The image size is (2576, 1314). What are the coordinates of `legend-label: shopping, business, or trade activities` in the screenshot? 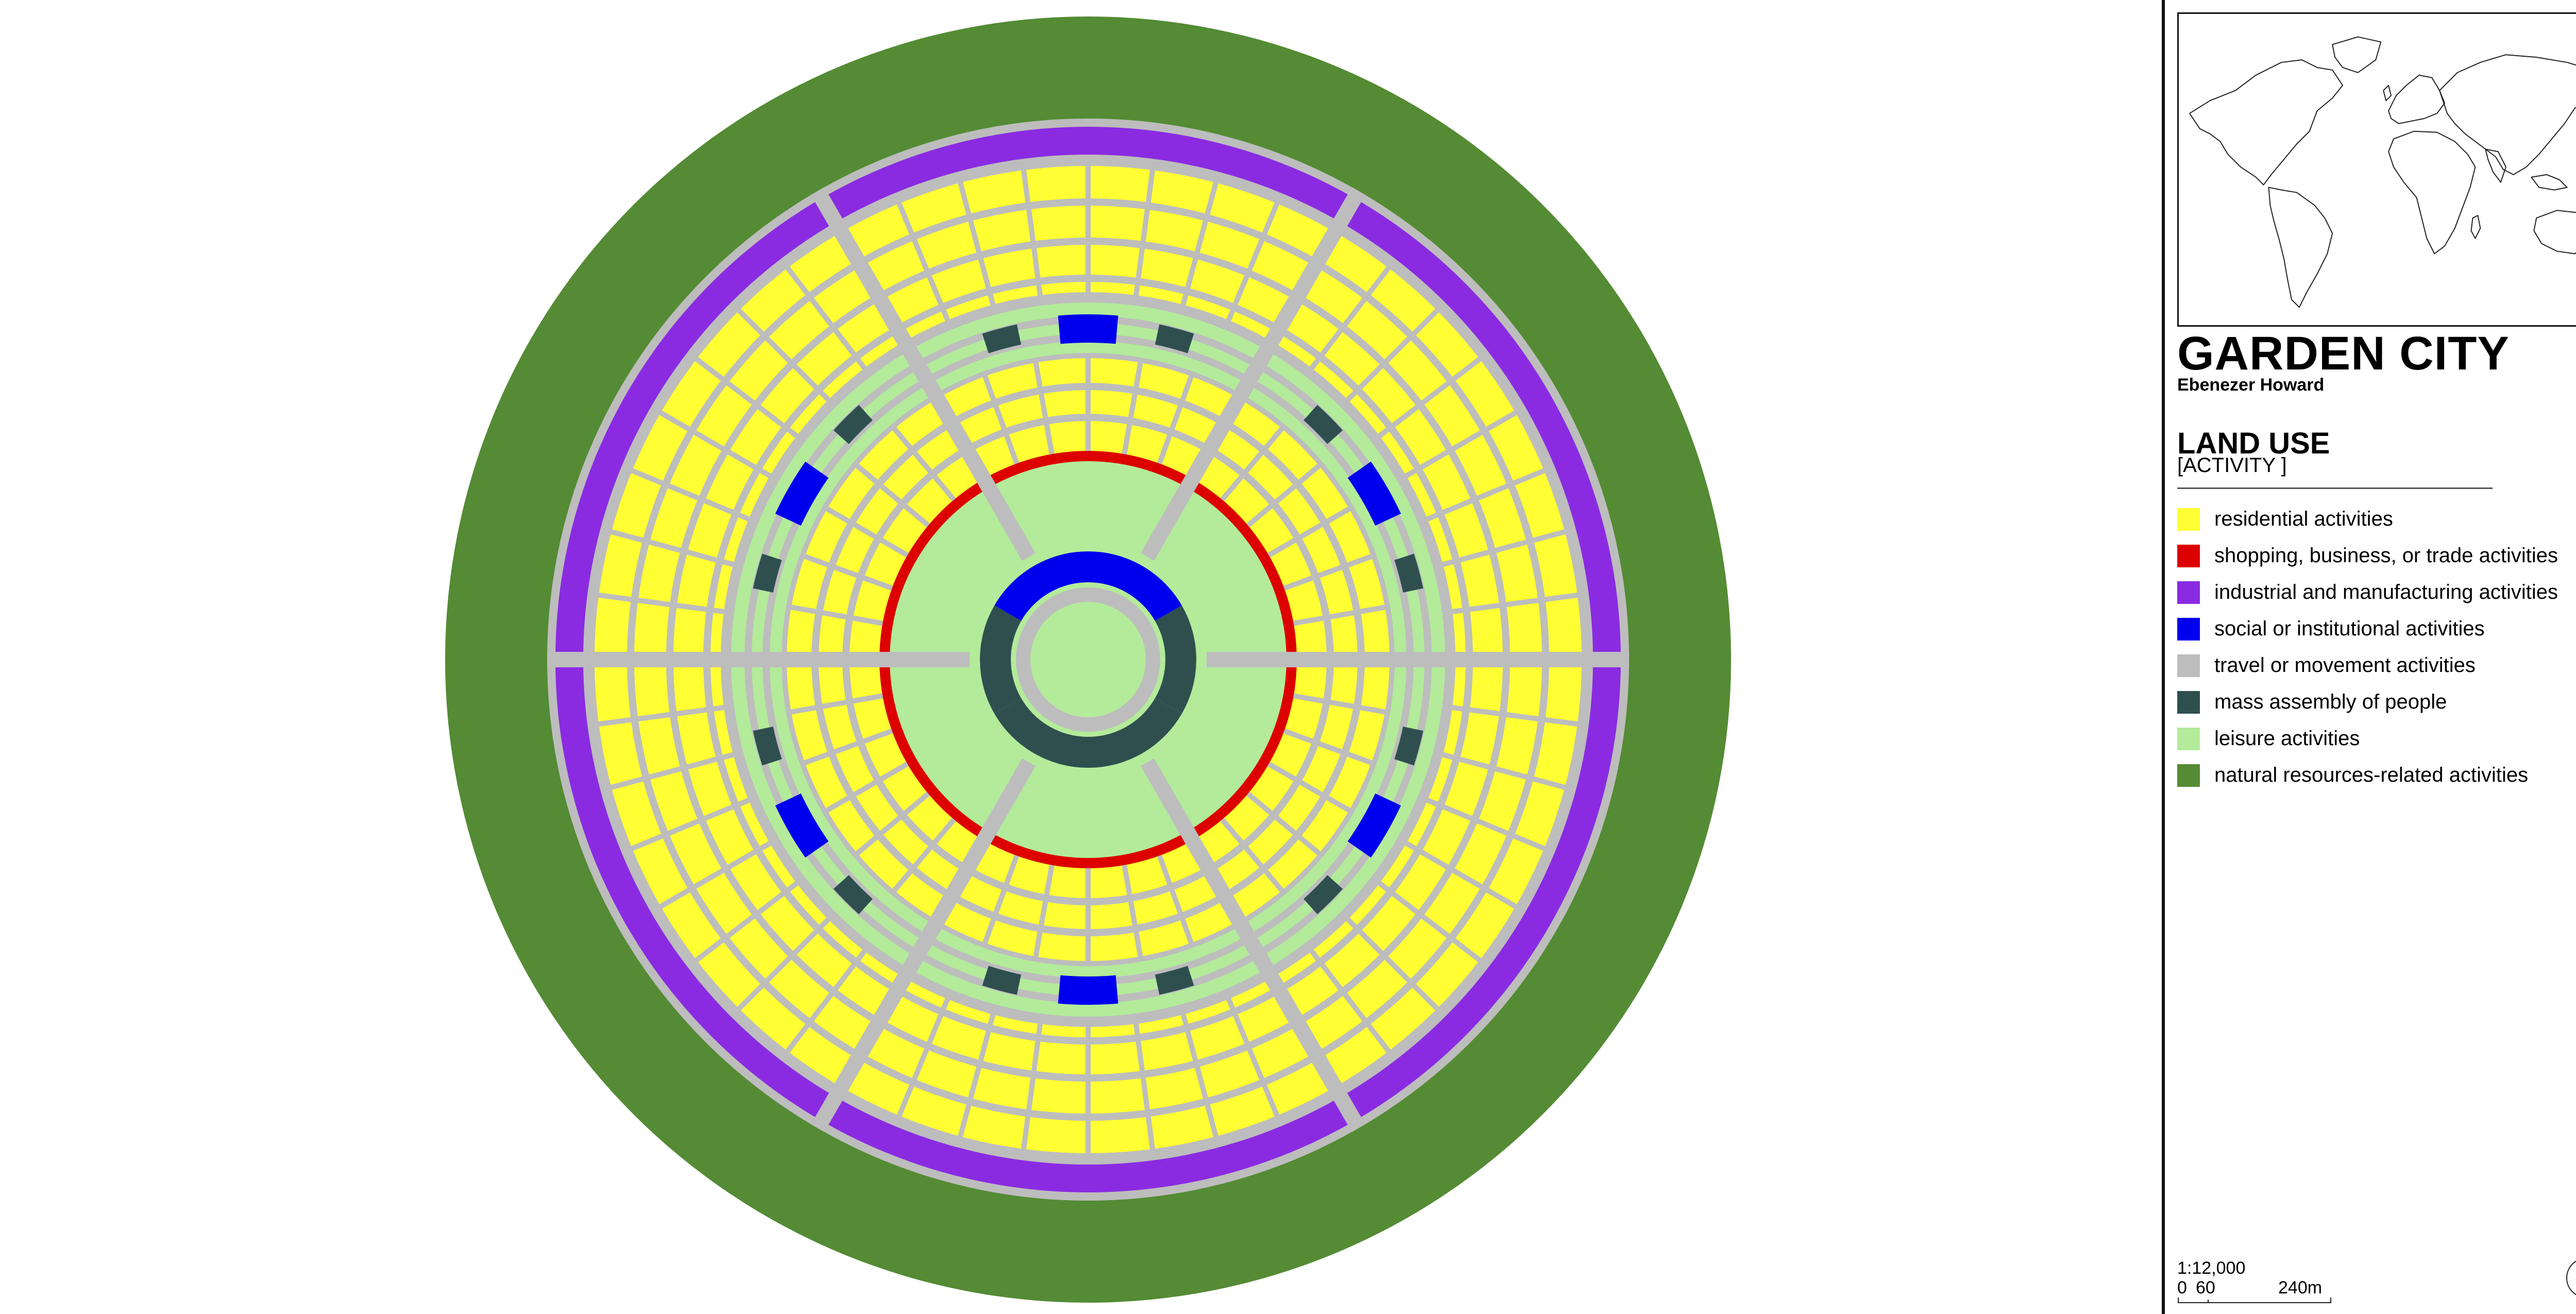 It's located at (2386, 555).